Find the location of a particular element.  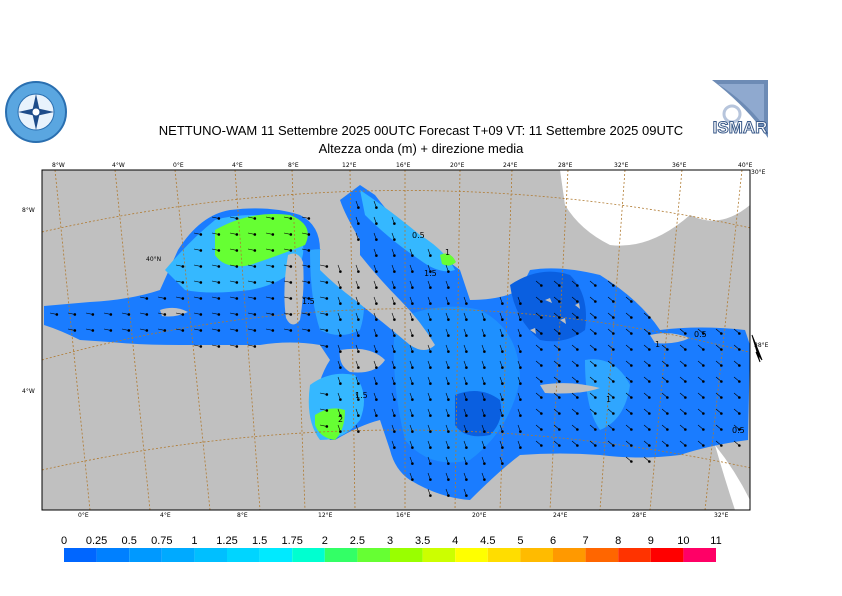

top-axis-label: 40°E is located at coordinates (745, 165).